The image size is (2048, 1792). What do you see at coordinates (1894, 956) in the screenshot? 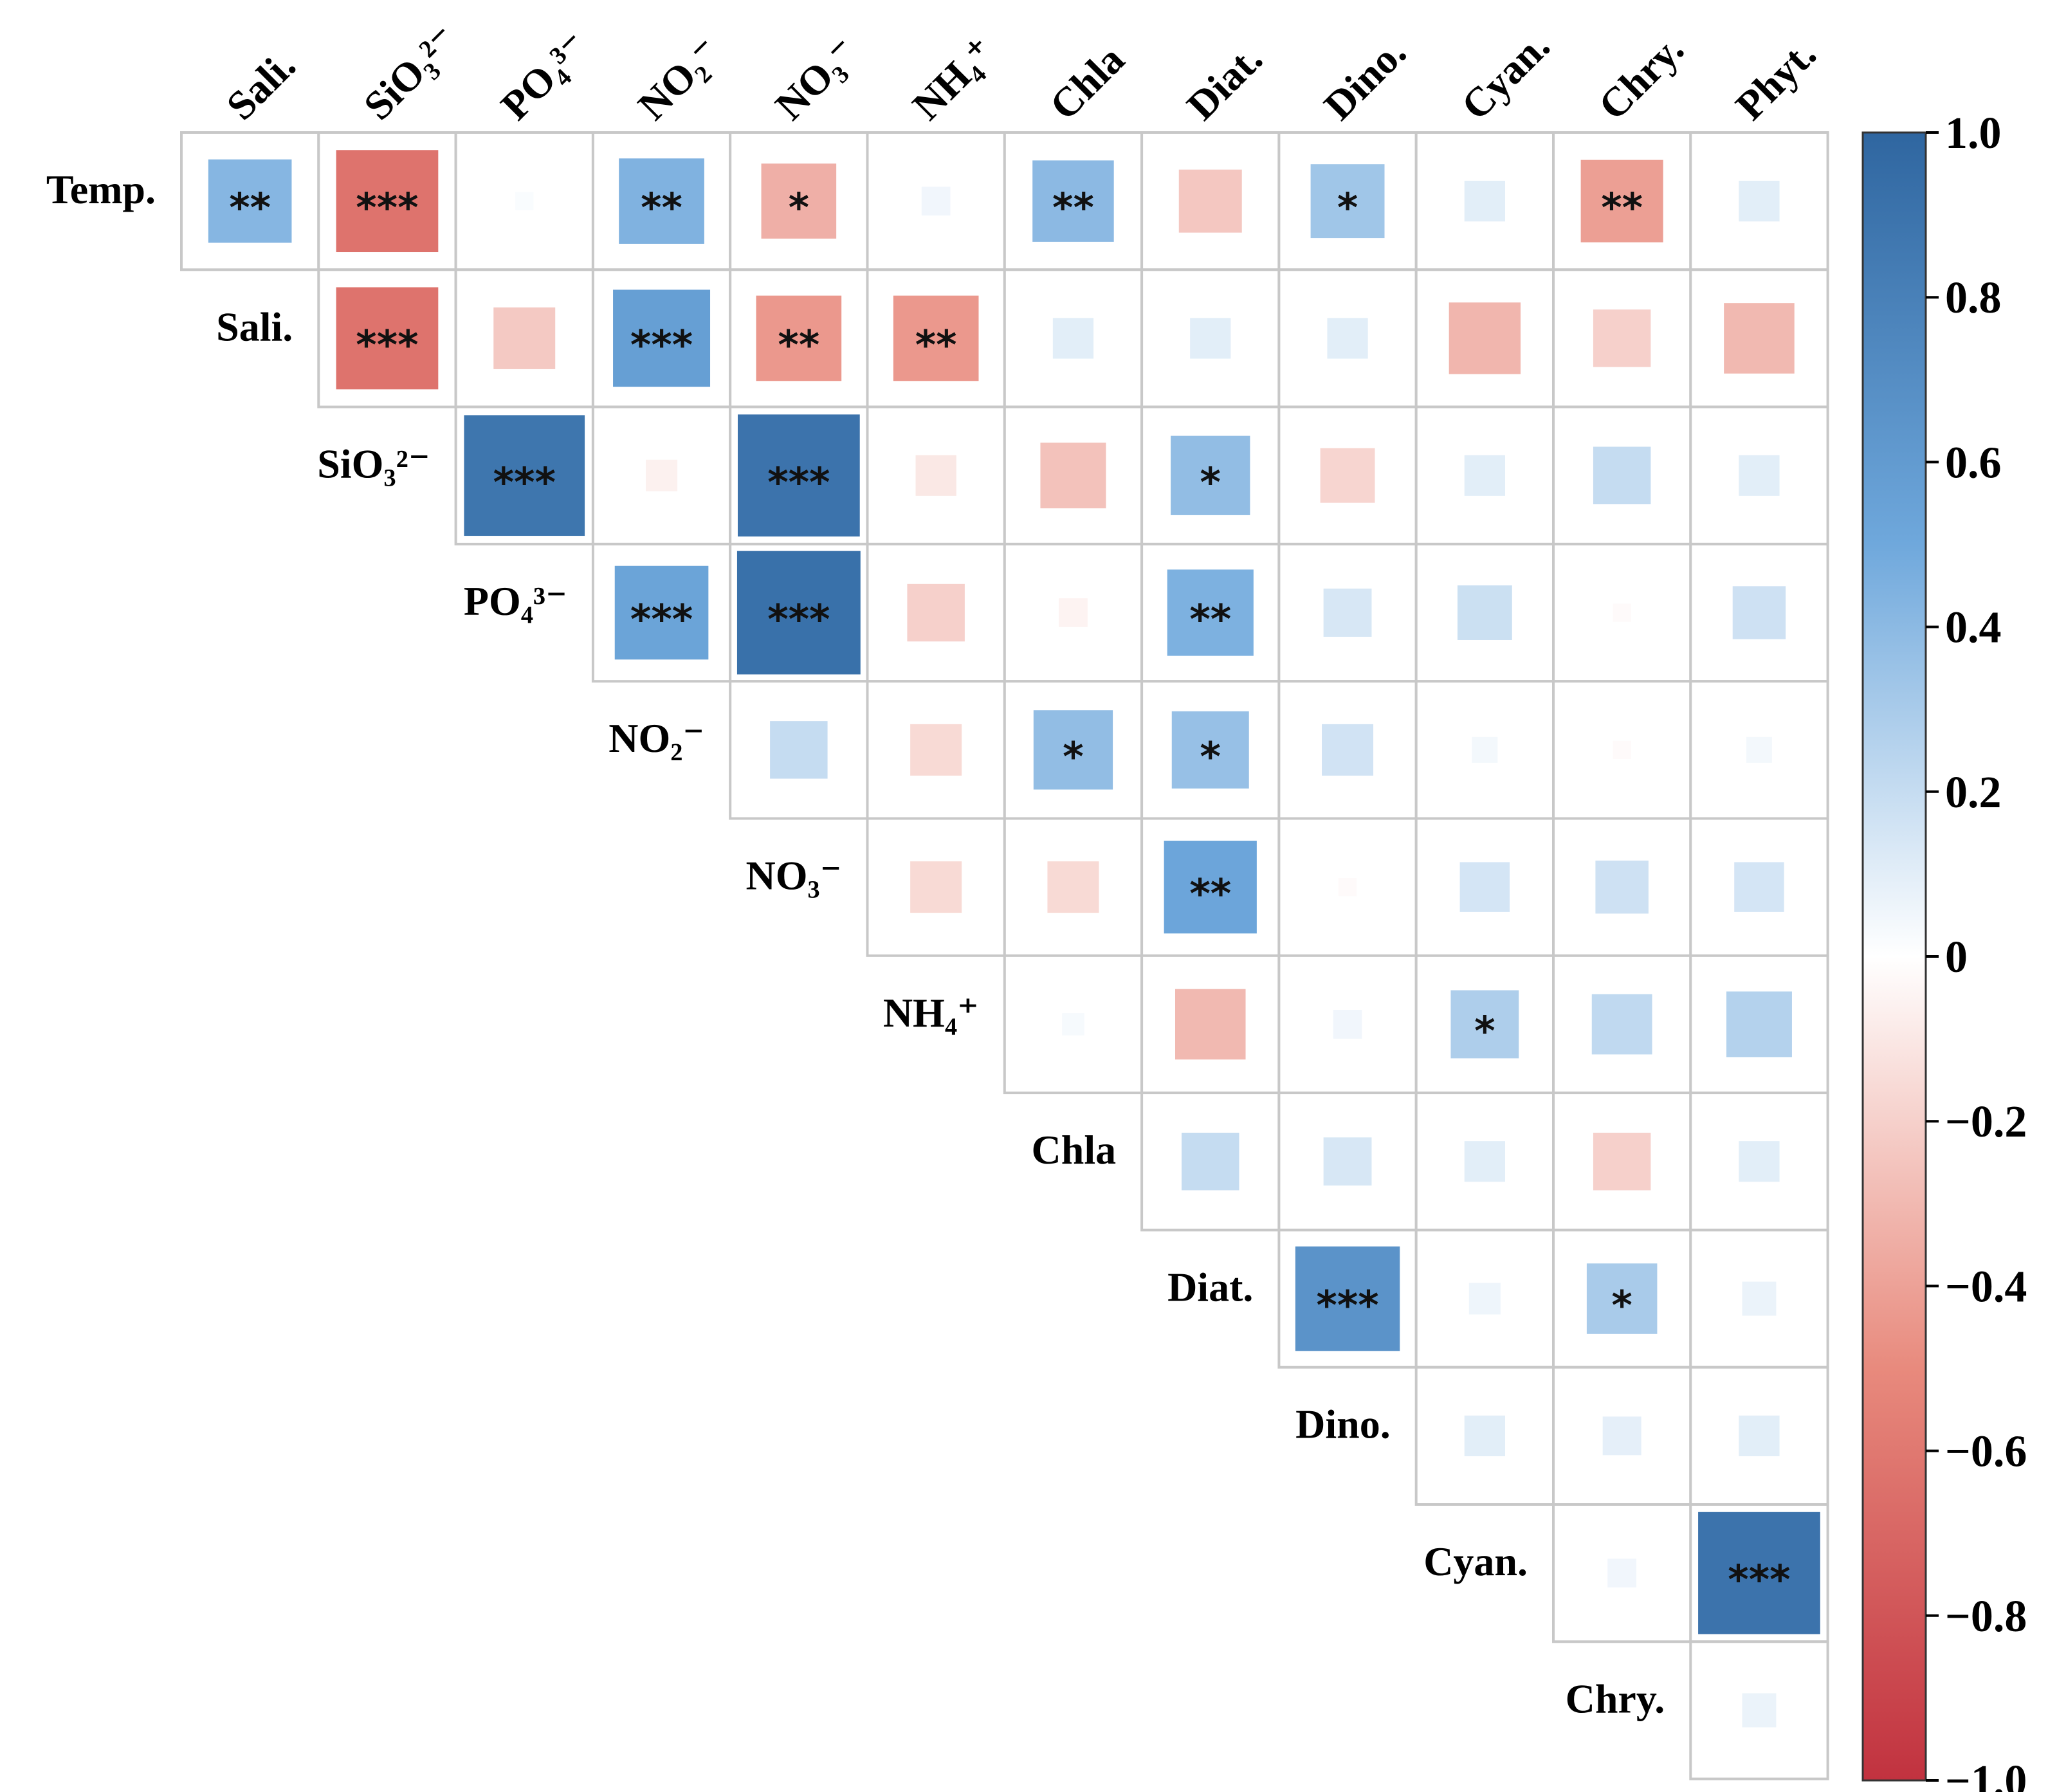
I see `colorbar-gradient` at bounding box center [1894, 956].